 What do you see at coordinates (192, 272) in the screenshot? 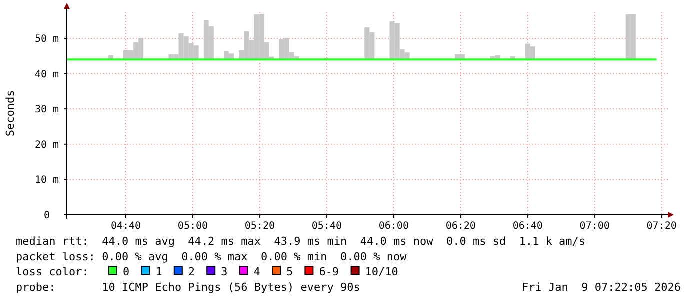
I see `legend-label: 2` at bounding box center [192, 272].